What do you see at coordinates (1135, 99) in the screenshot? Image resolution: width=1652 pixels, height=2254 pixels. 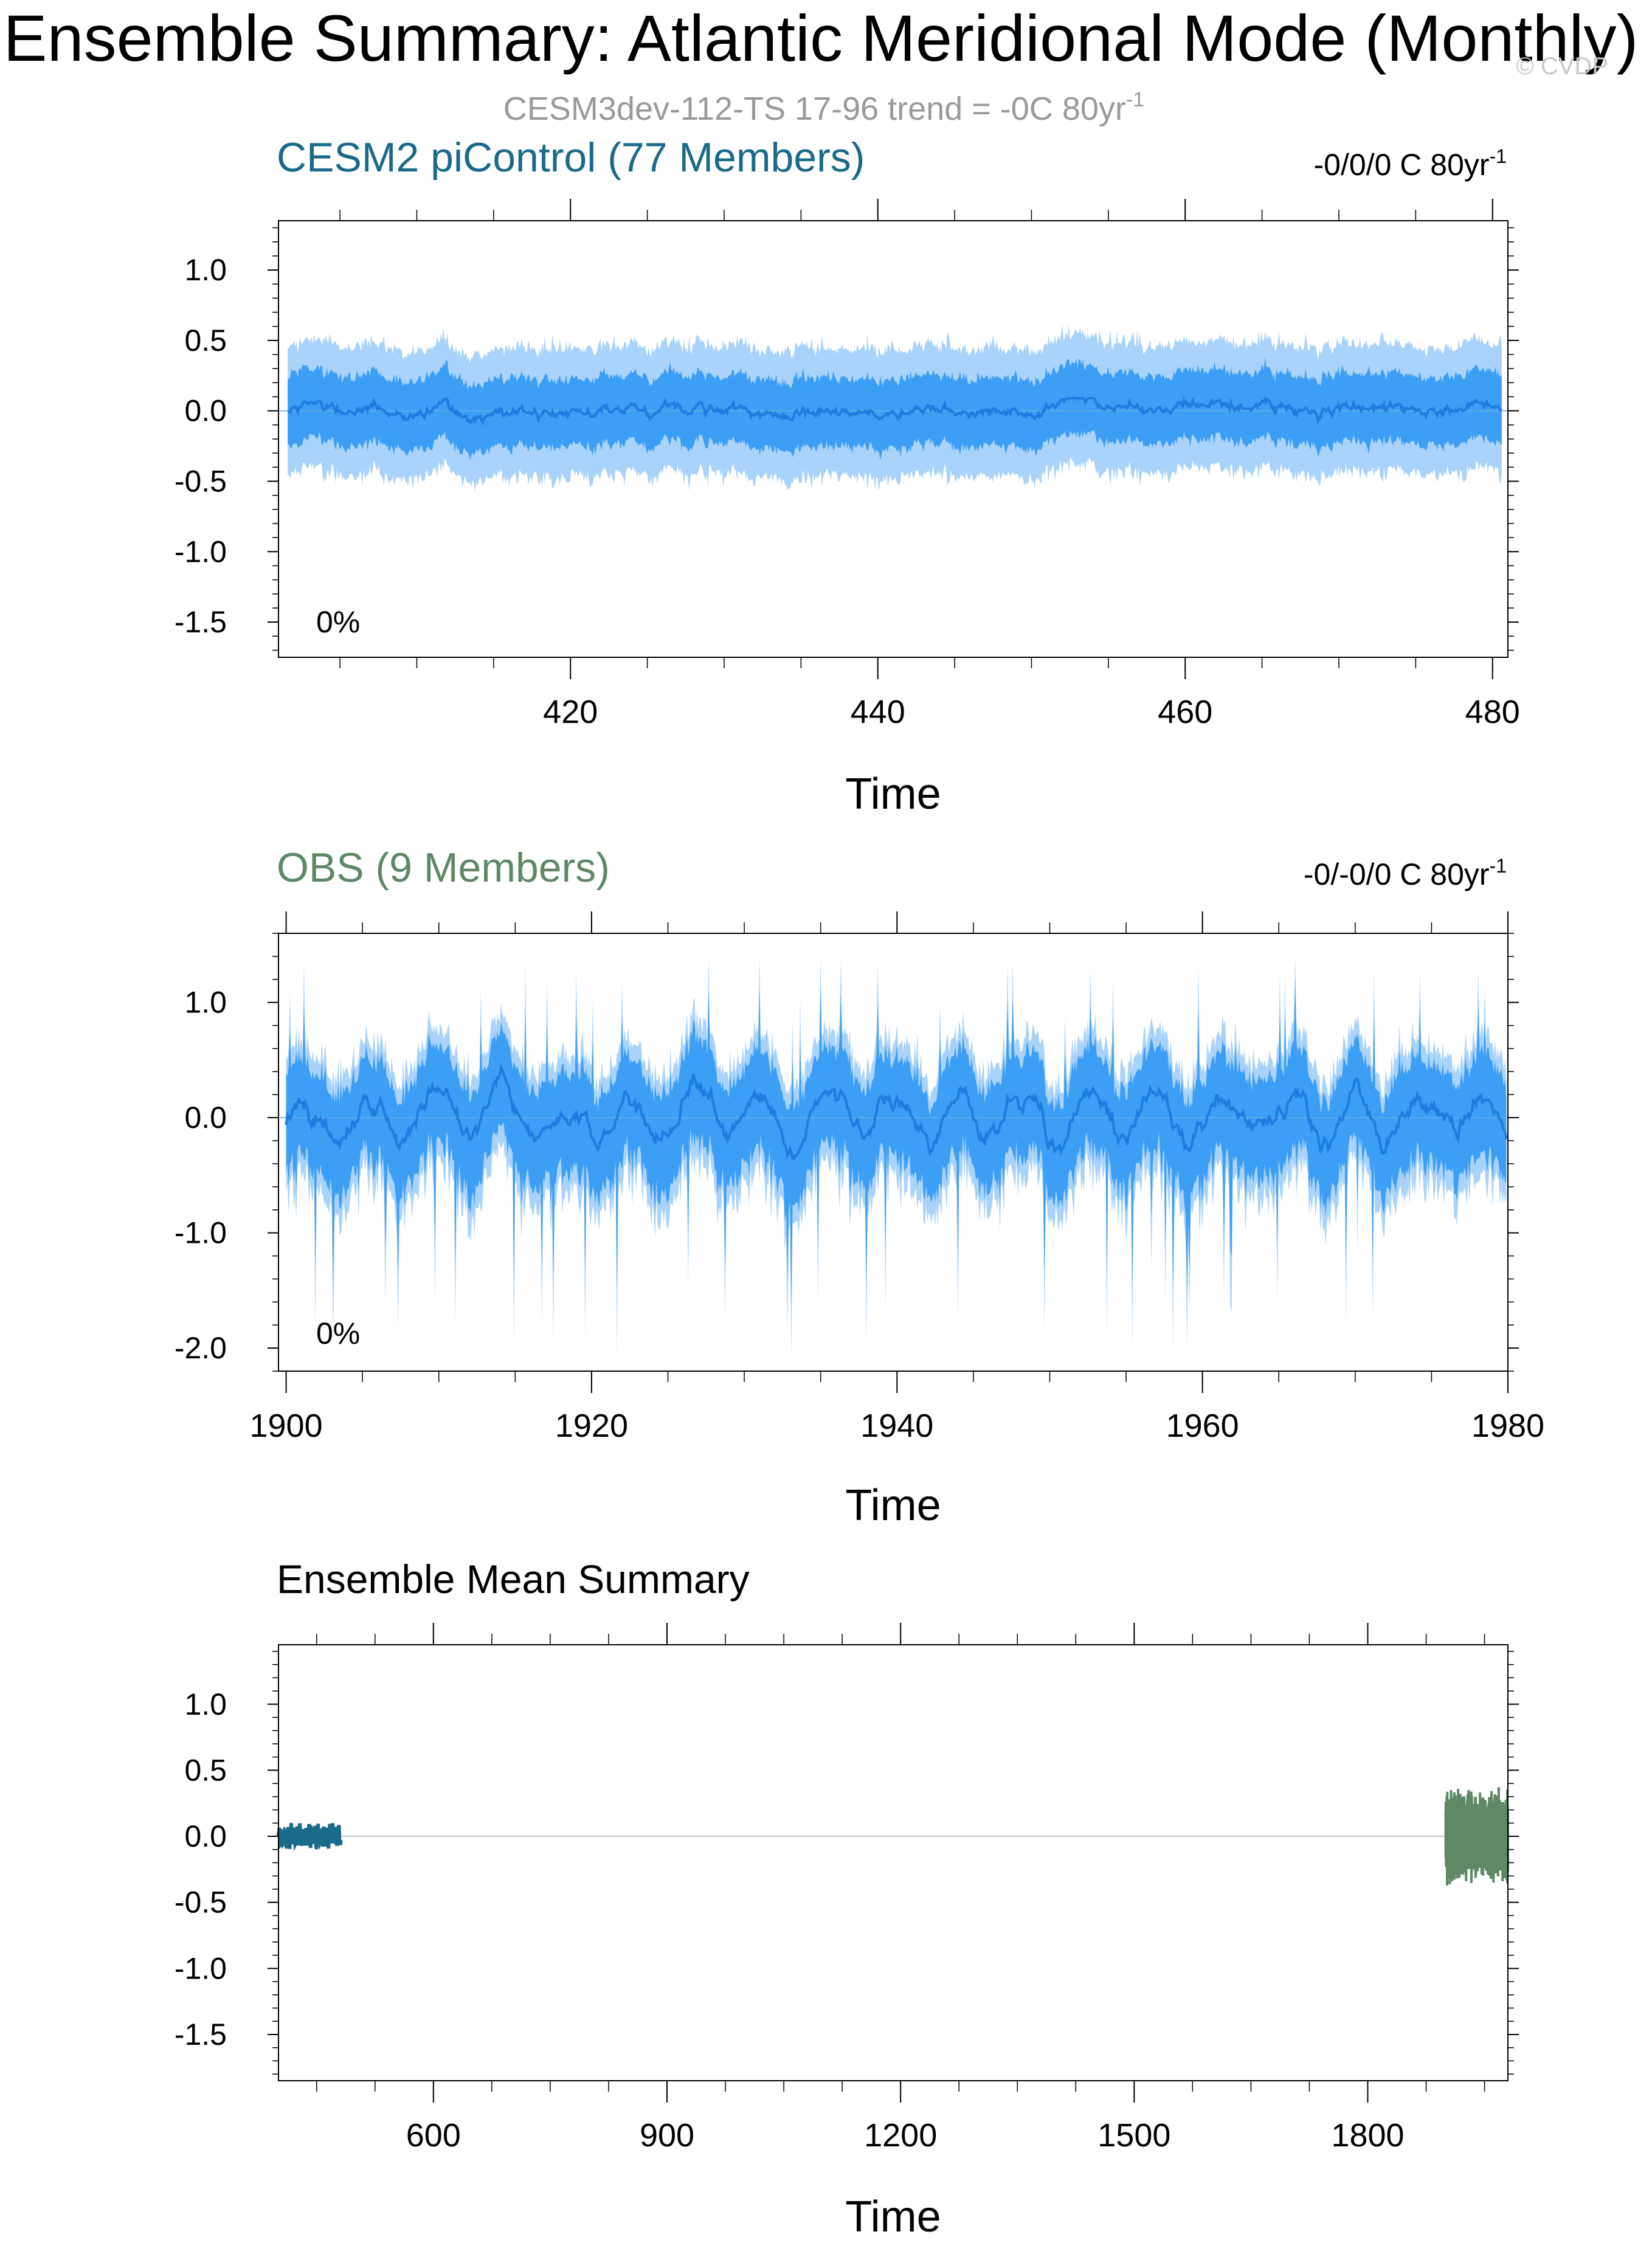 I see `subtitle-sup: -1` at bounding box center [1135, 99].